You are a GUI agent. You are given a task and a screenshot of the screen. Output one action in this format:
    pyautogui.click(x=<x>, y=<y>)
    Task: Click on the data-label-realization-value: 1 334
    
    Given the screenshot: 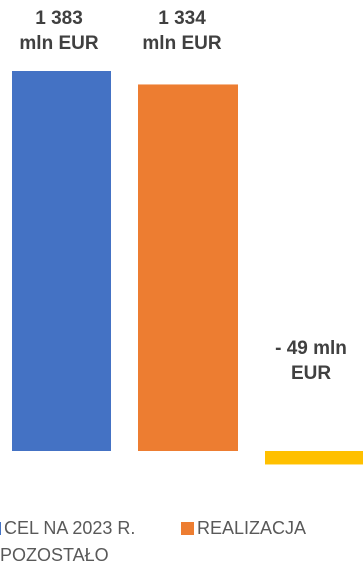 What is the action you would take?
    pyautogui.click(x=182, y=18)
    